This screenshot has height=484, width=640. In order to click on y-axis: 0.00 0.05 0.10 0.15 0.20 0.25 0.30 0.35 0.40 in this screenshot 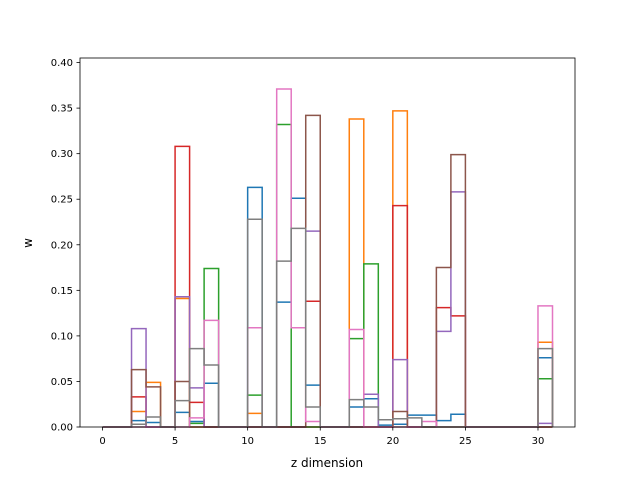, I will do `click(65, 246)`.